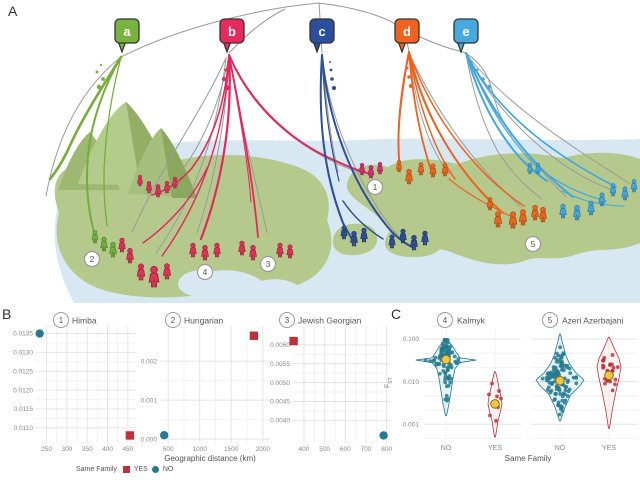 The image size is (640, 480). Describe the element at coordinates (84, 321) in the screenshot. I see `svg-text: Himba` at that location.